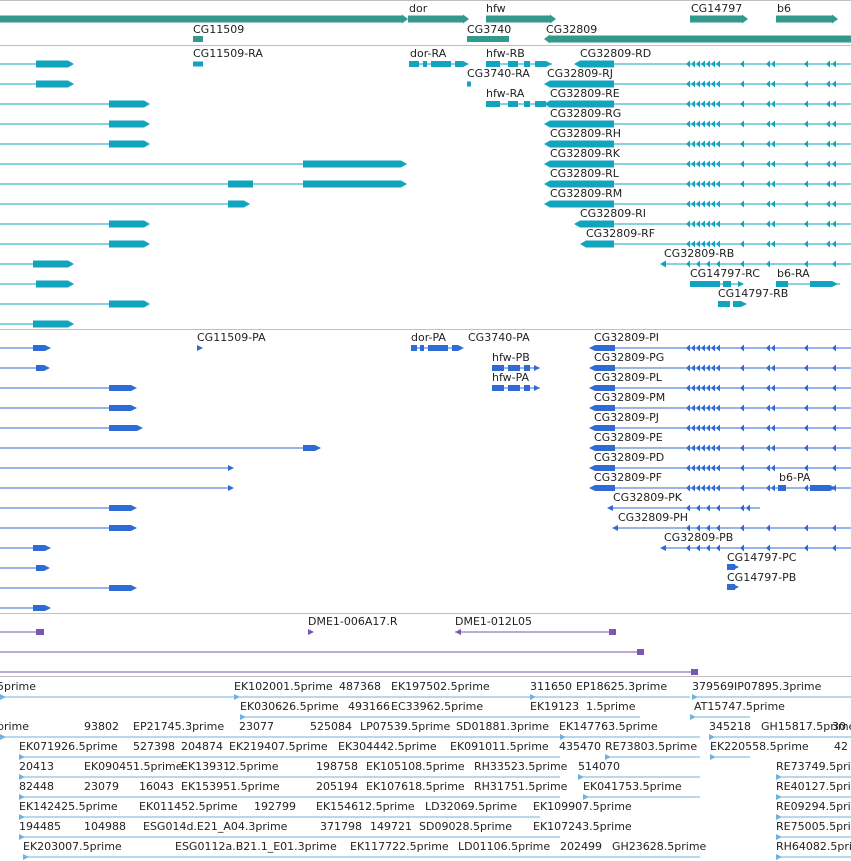  Describe the element at coordinates (337, 766) in the screenshot. I see `est-label: 198758` at that location.